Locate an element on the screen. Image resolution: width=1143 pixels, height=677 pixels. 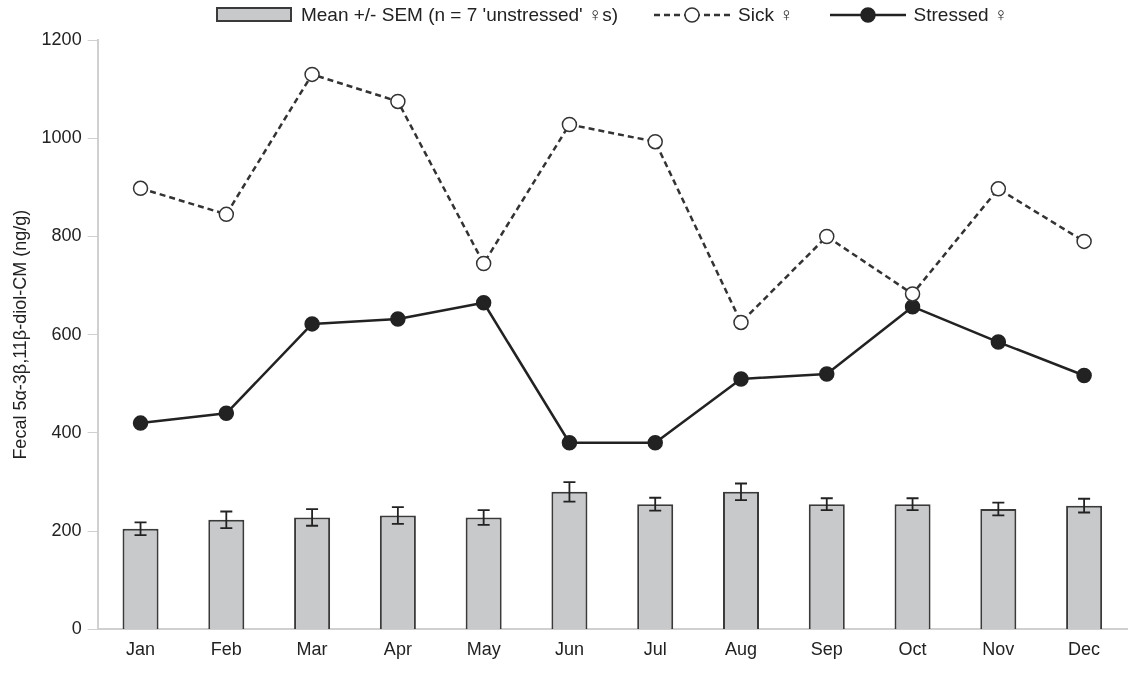
y-tick-label: 800 is located at coordinates (66, 235).